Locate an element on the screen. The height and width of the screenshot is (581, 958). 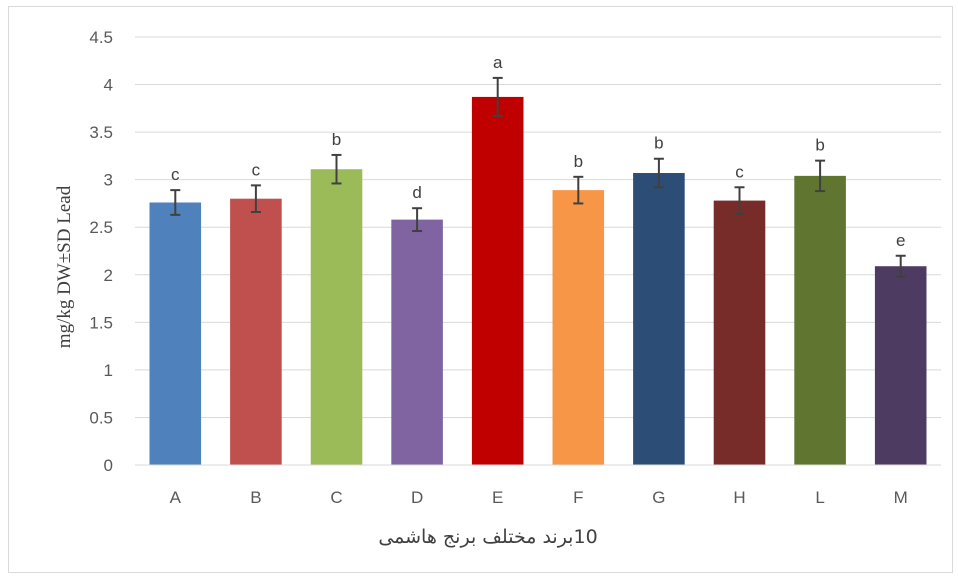
bar-a is located at coordinates (175, 333).